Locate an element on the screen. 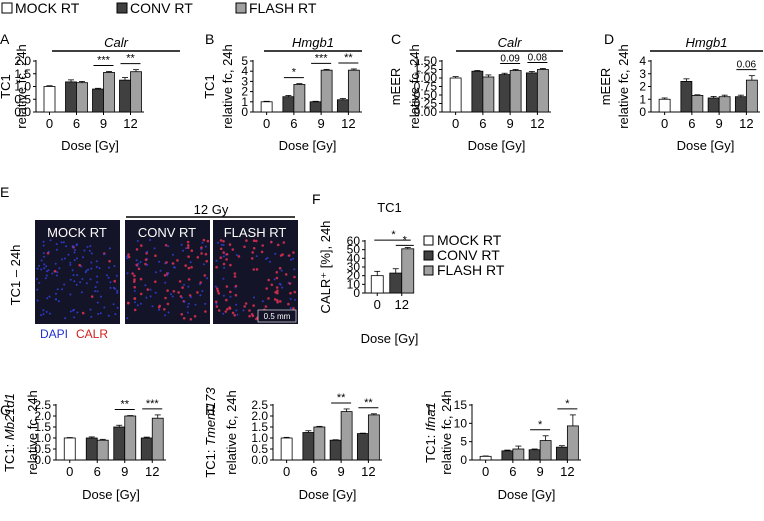 This screenshot has height=521, width=764. x-tick-label: 0 is located at coordinates (455, 123).